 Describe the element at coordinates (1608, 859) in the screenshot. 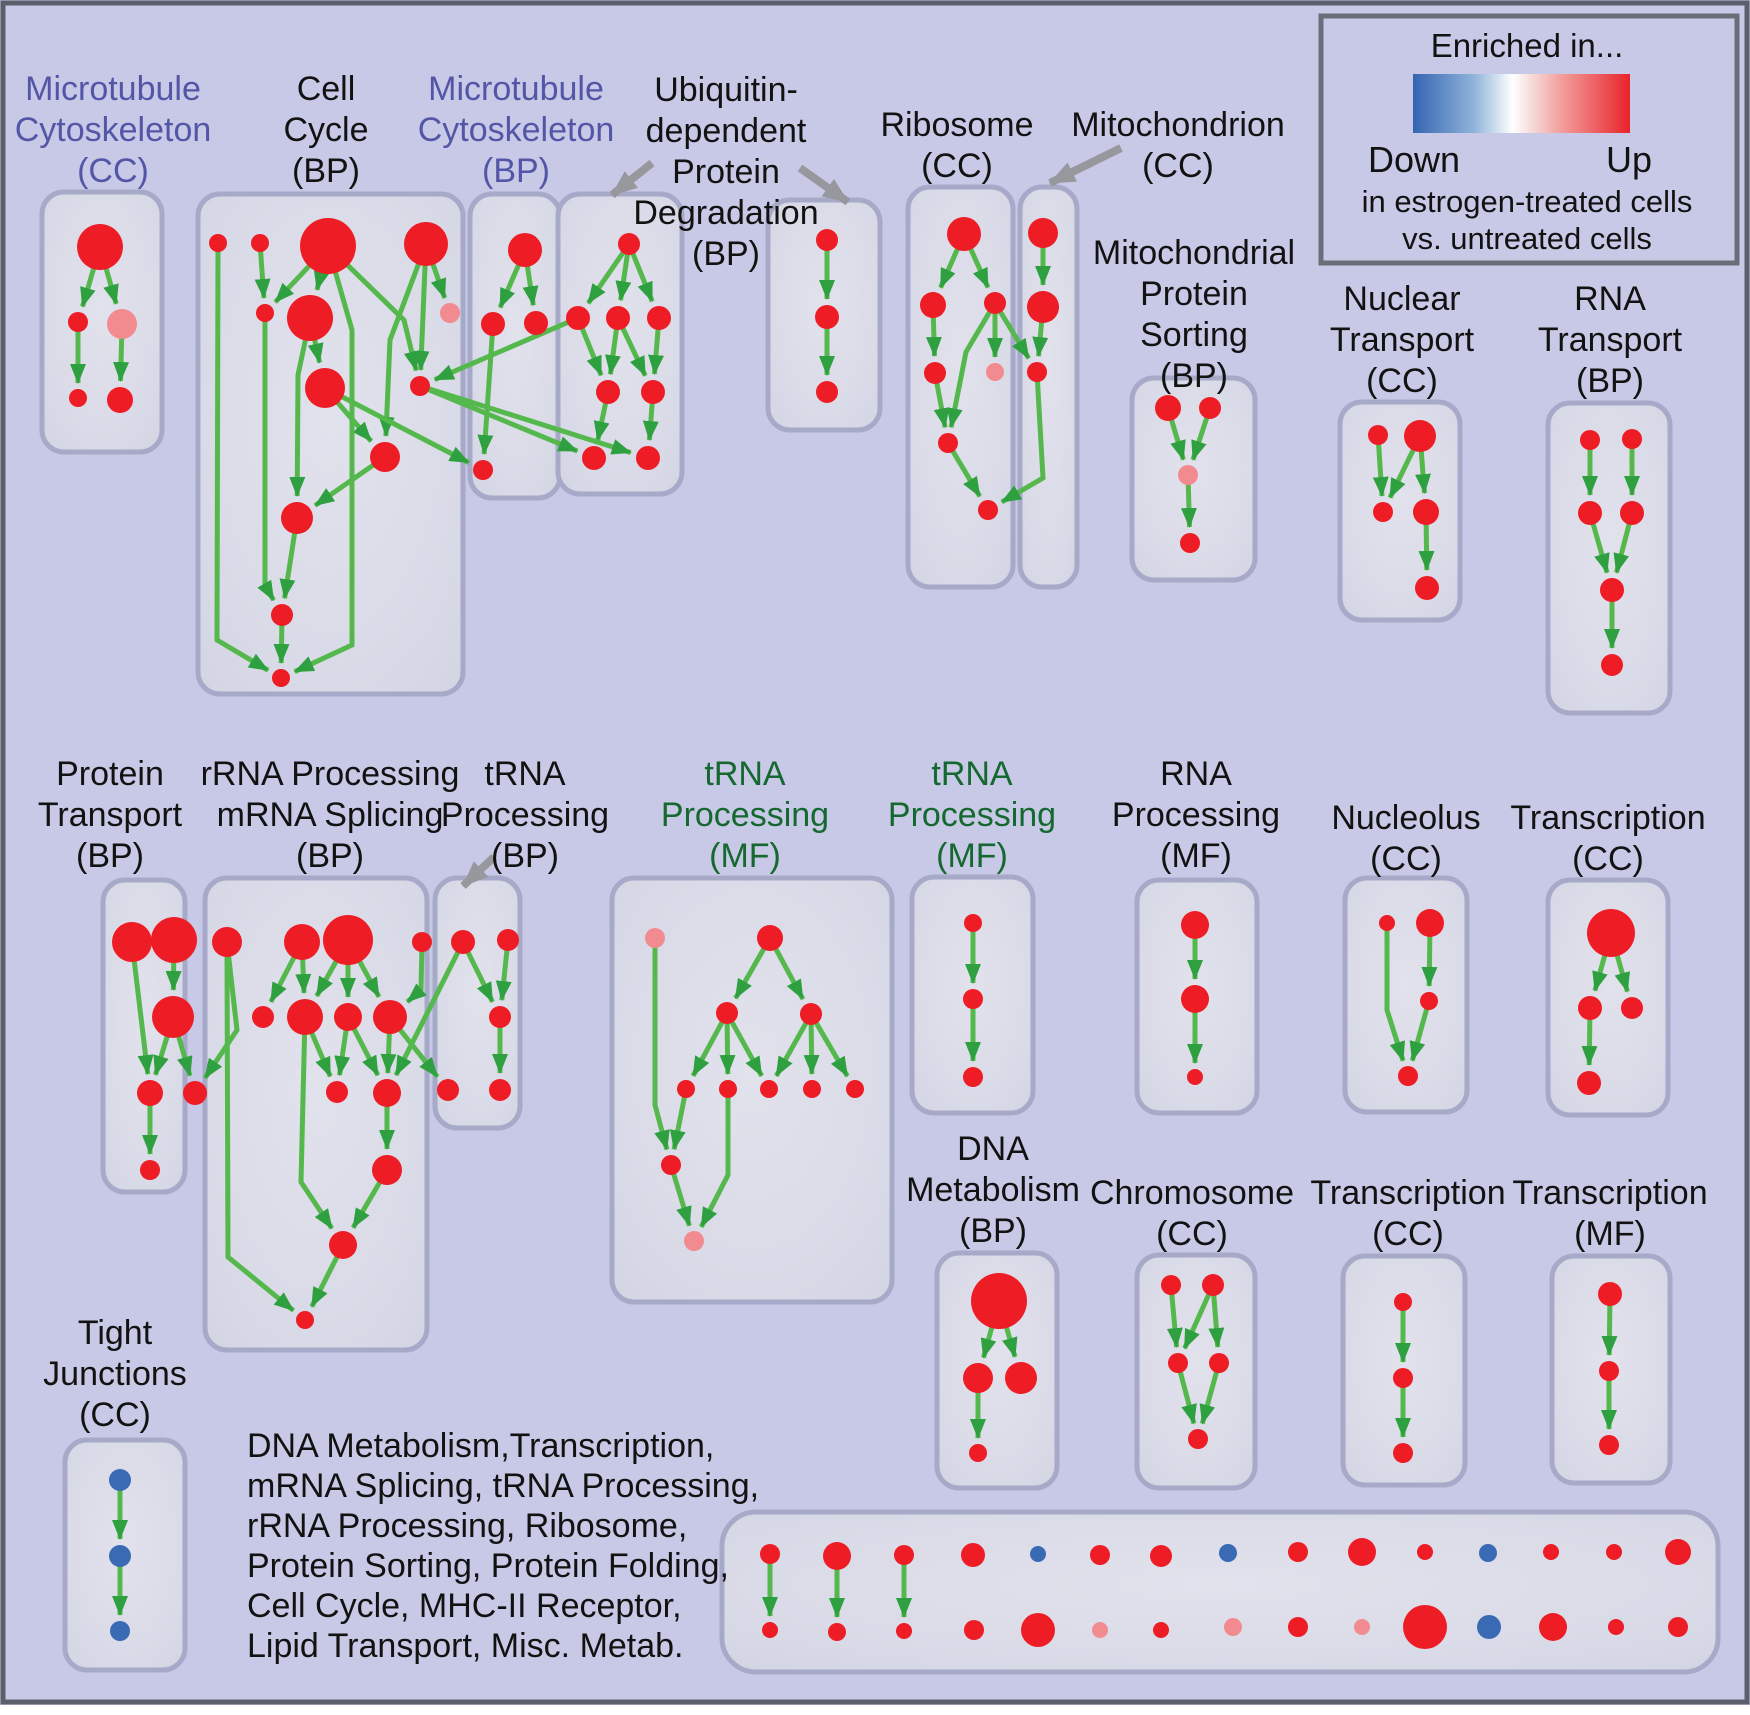

I see `transcription-cc-a-label-line-1: (CC)` at that location.